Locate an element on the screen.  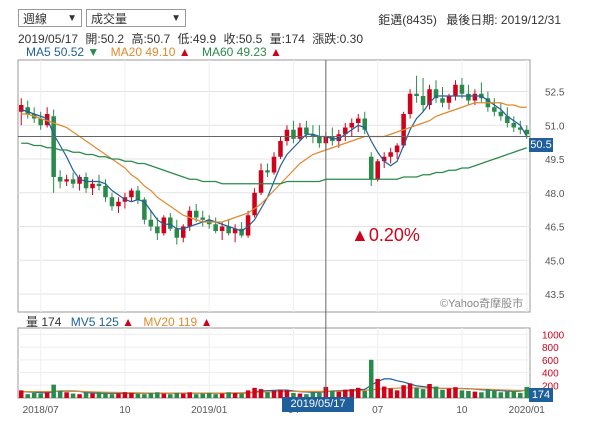
volume-tick-label: 800 is located at coordinates (550, 348).